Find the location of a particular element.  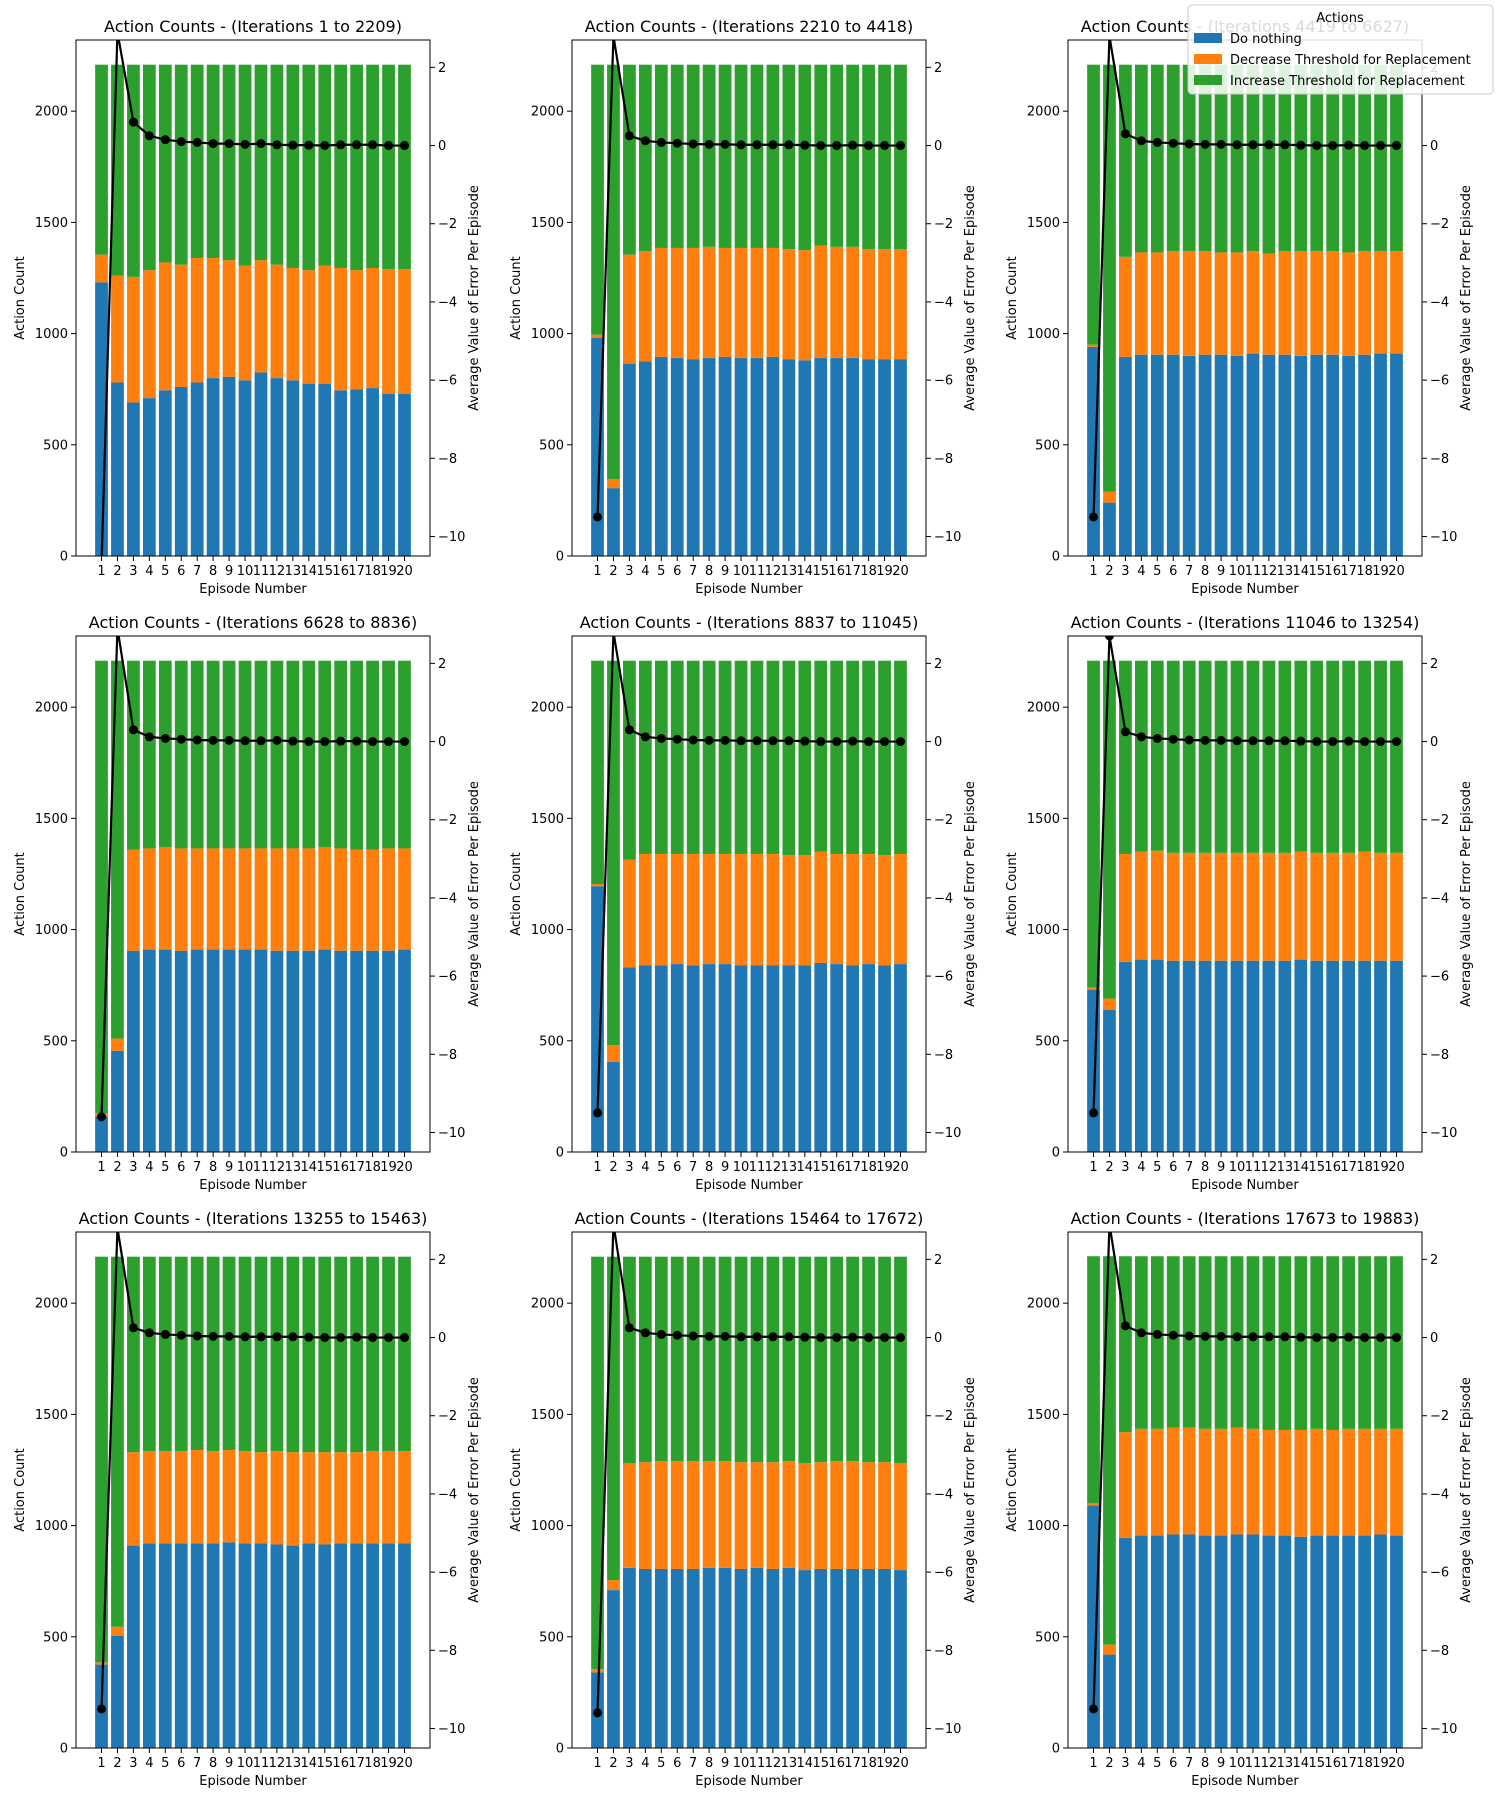

y-tick-label: 1500 is located at coordinates (1043, 819).